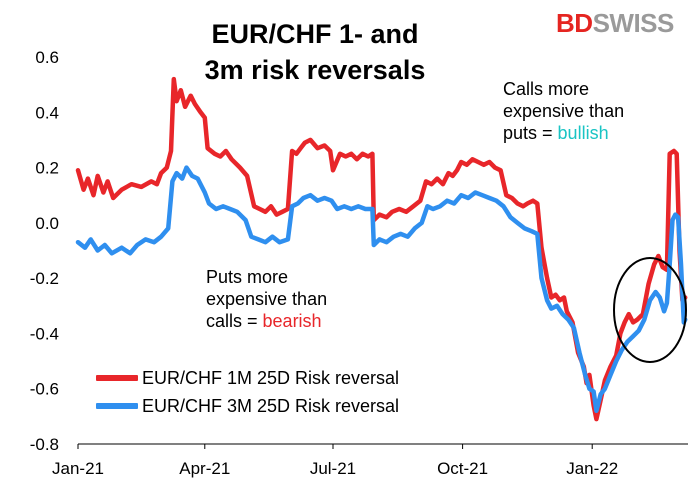 Image resolution: width=699 pixels, height=499 pixels. Describe the element at coordinates (117, 406) in the screenshot. I see `legend-swatch-3m` at that location.